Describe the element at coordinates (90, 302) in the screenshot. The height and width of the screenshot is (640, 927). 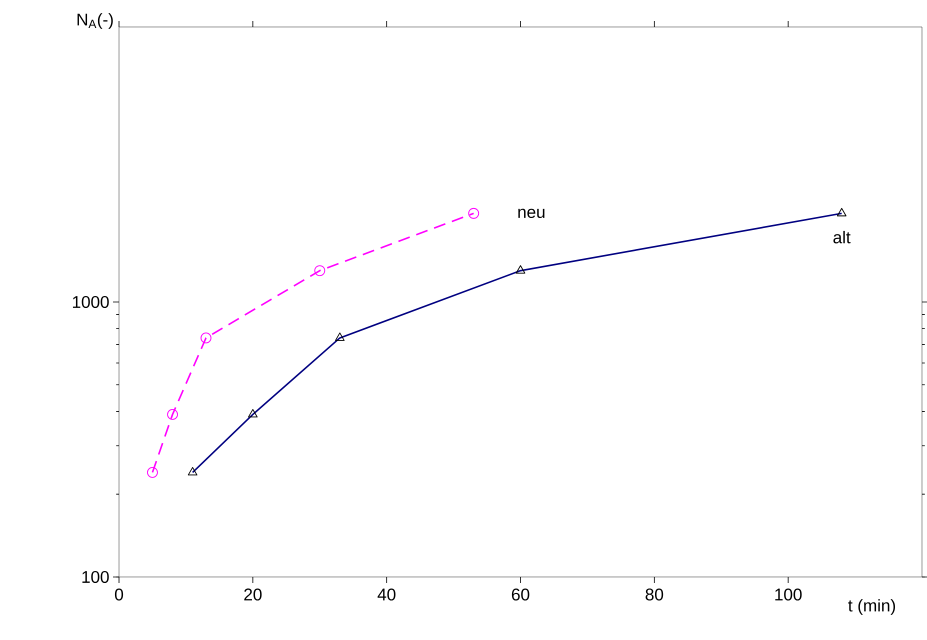
I see `y-tick-label: 1000` at that location.